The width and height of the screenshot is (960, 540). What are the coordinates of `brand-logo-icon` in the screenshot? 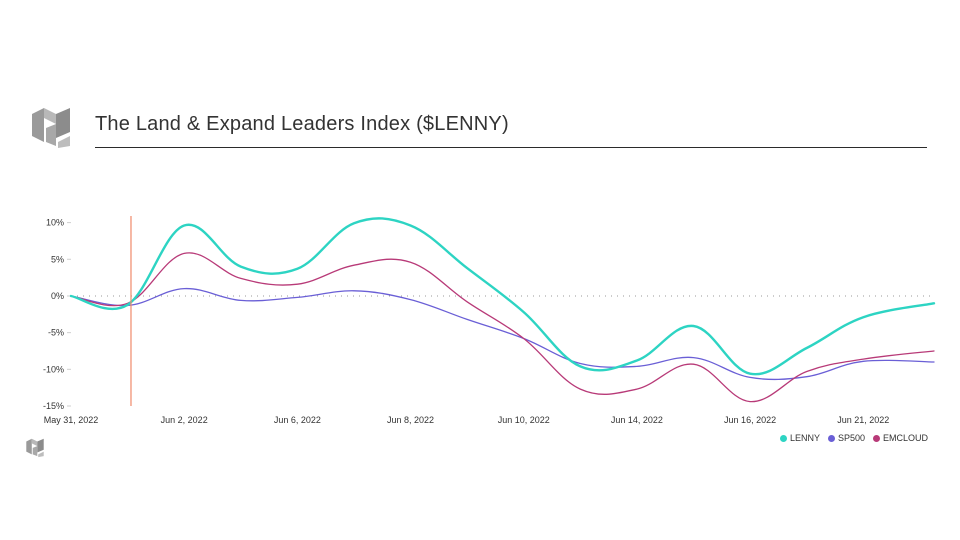 It's located at (51, 128).